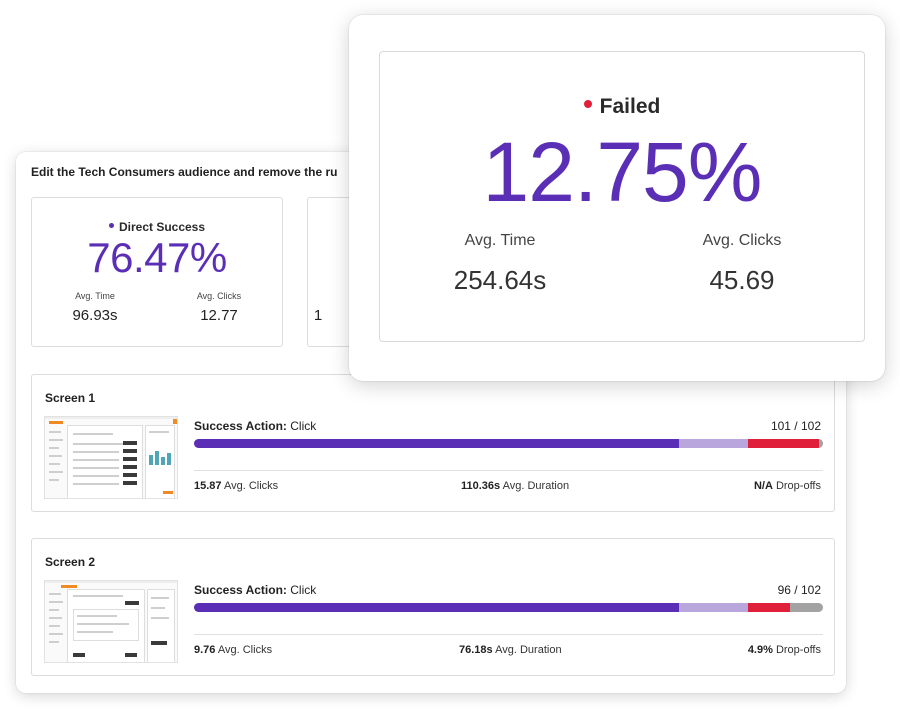 This screenshot has height=709, width=900. Describe the element at coordinates (787, 486) in the screenshot. I see `dropoffs-stat: N/A Drop-offs` at that location.